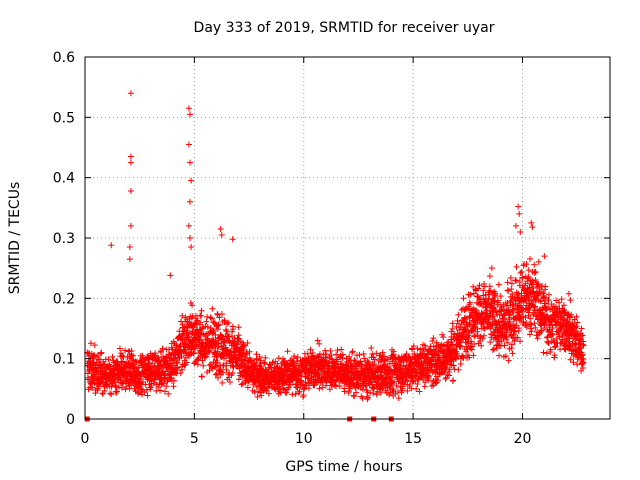 Image resolution: width=640 pixels, height=480 pixels. I want to click on x-tick-label: 10, so click(304, 439).